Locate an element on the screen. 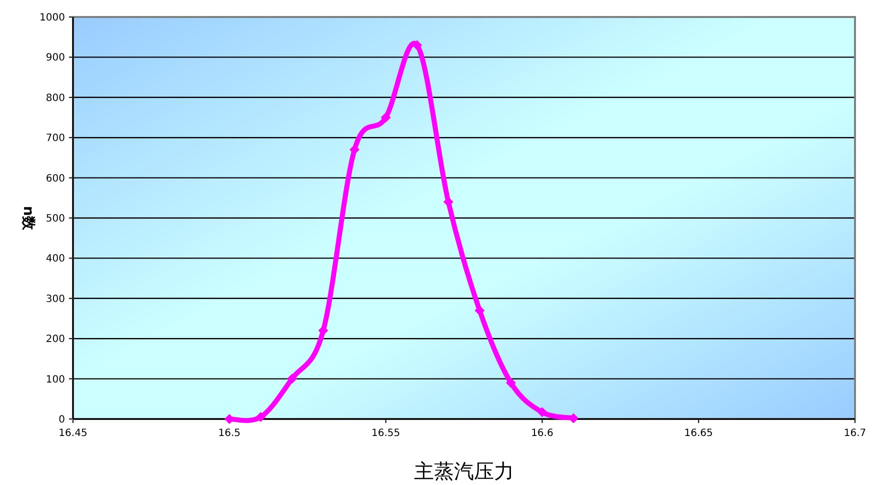  y-tick-label: 500 is located at coordinates (55, 219).